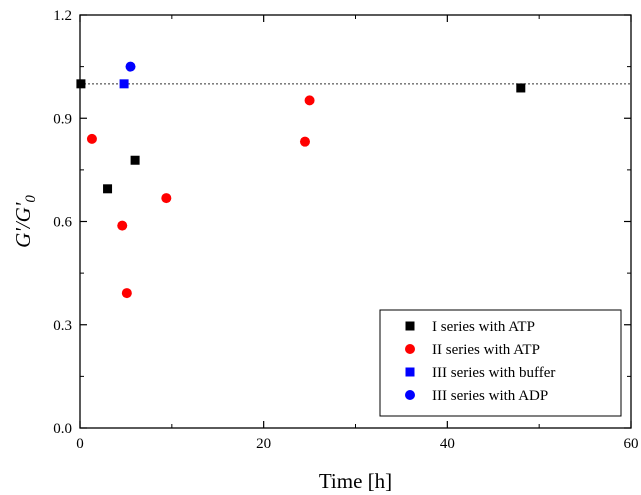  Describe the element at coordinates (263, 444) in the screenshot. I see `x-tick-label: 20` at that location.